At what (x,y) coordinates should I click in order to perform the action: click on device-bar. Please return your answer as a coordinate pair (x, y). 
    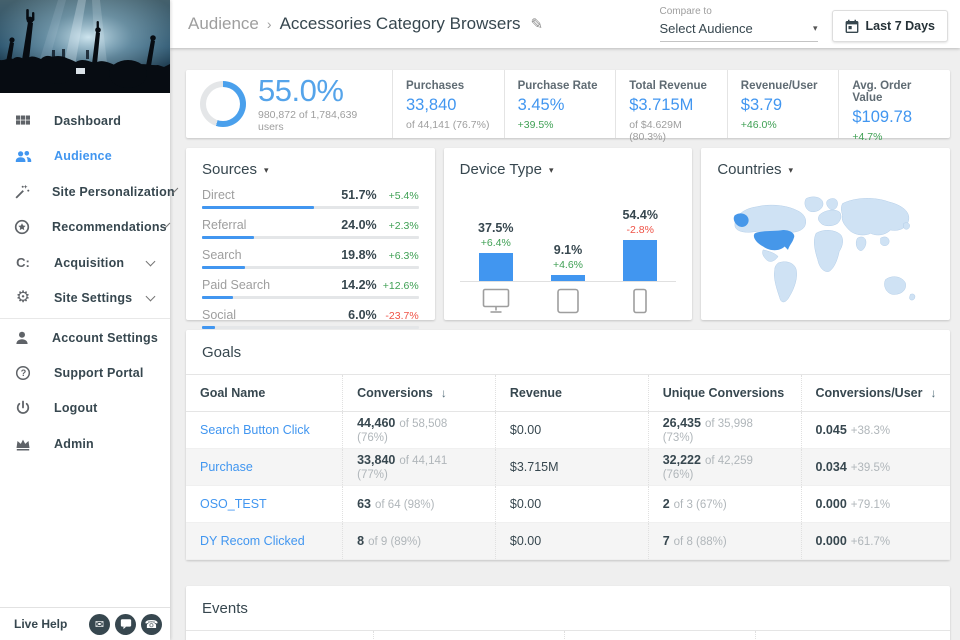
    Looking at the image, I should click on (568, 278).